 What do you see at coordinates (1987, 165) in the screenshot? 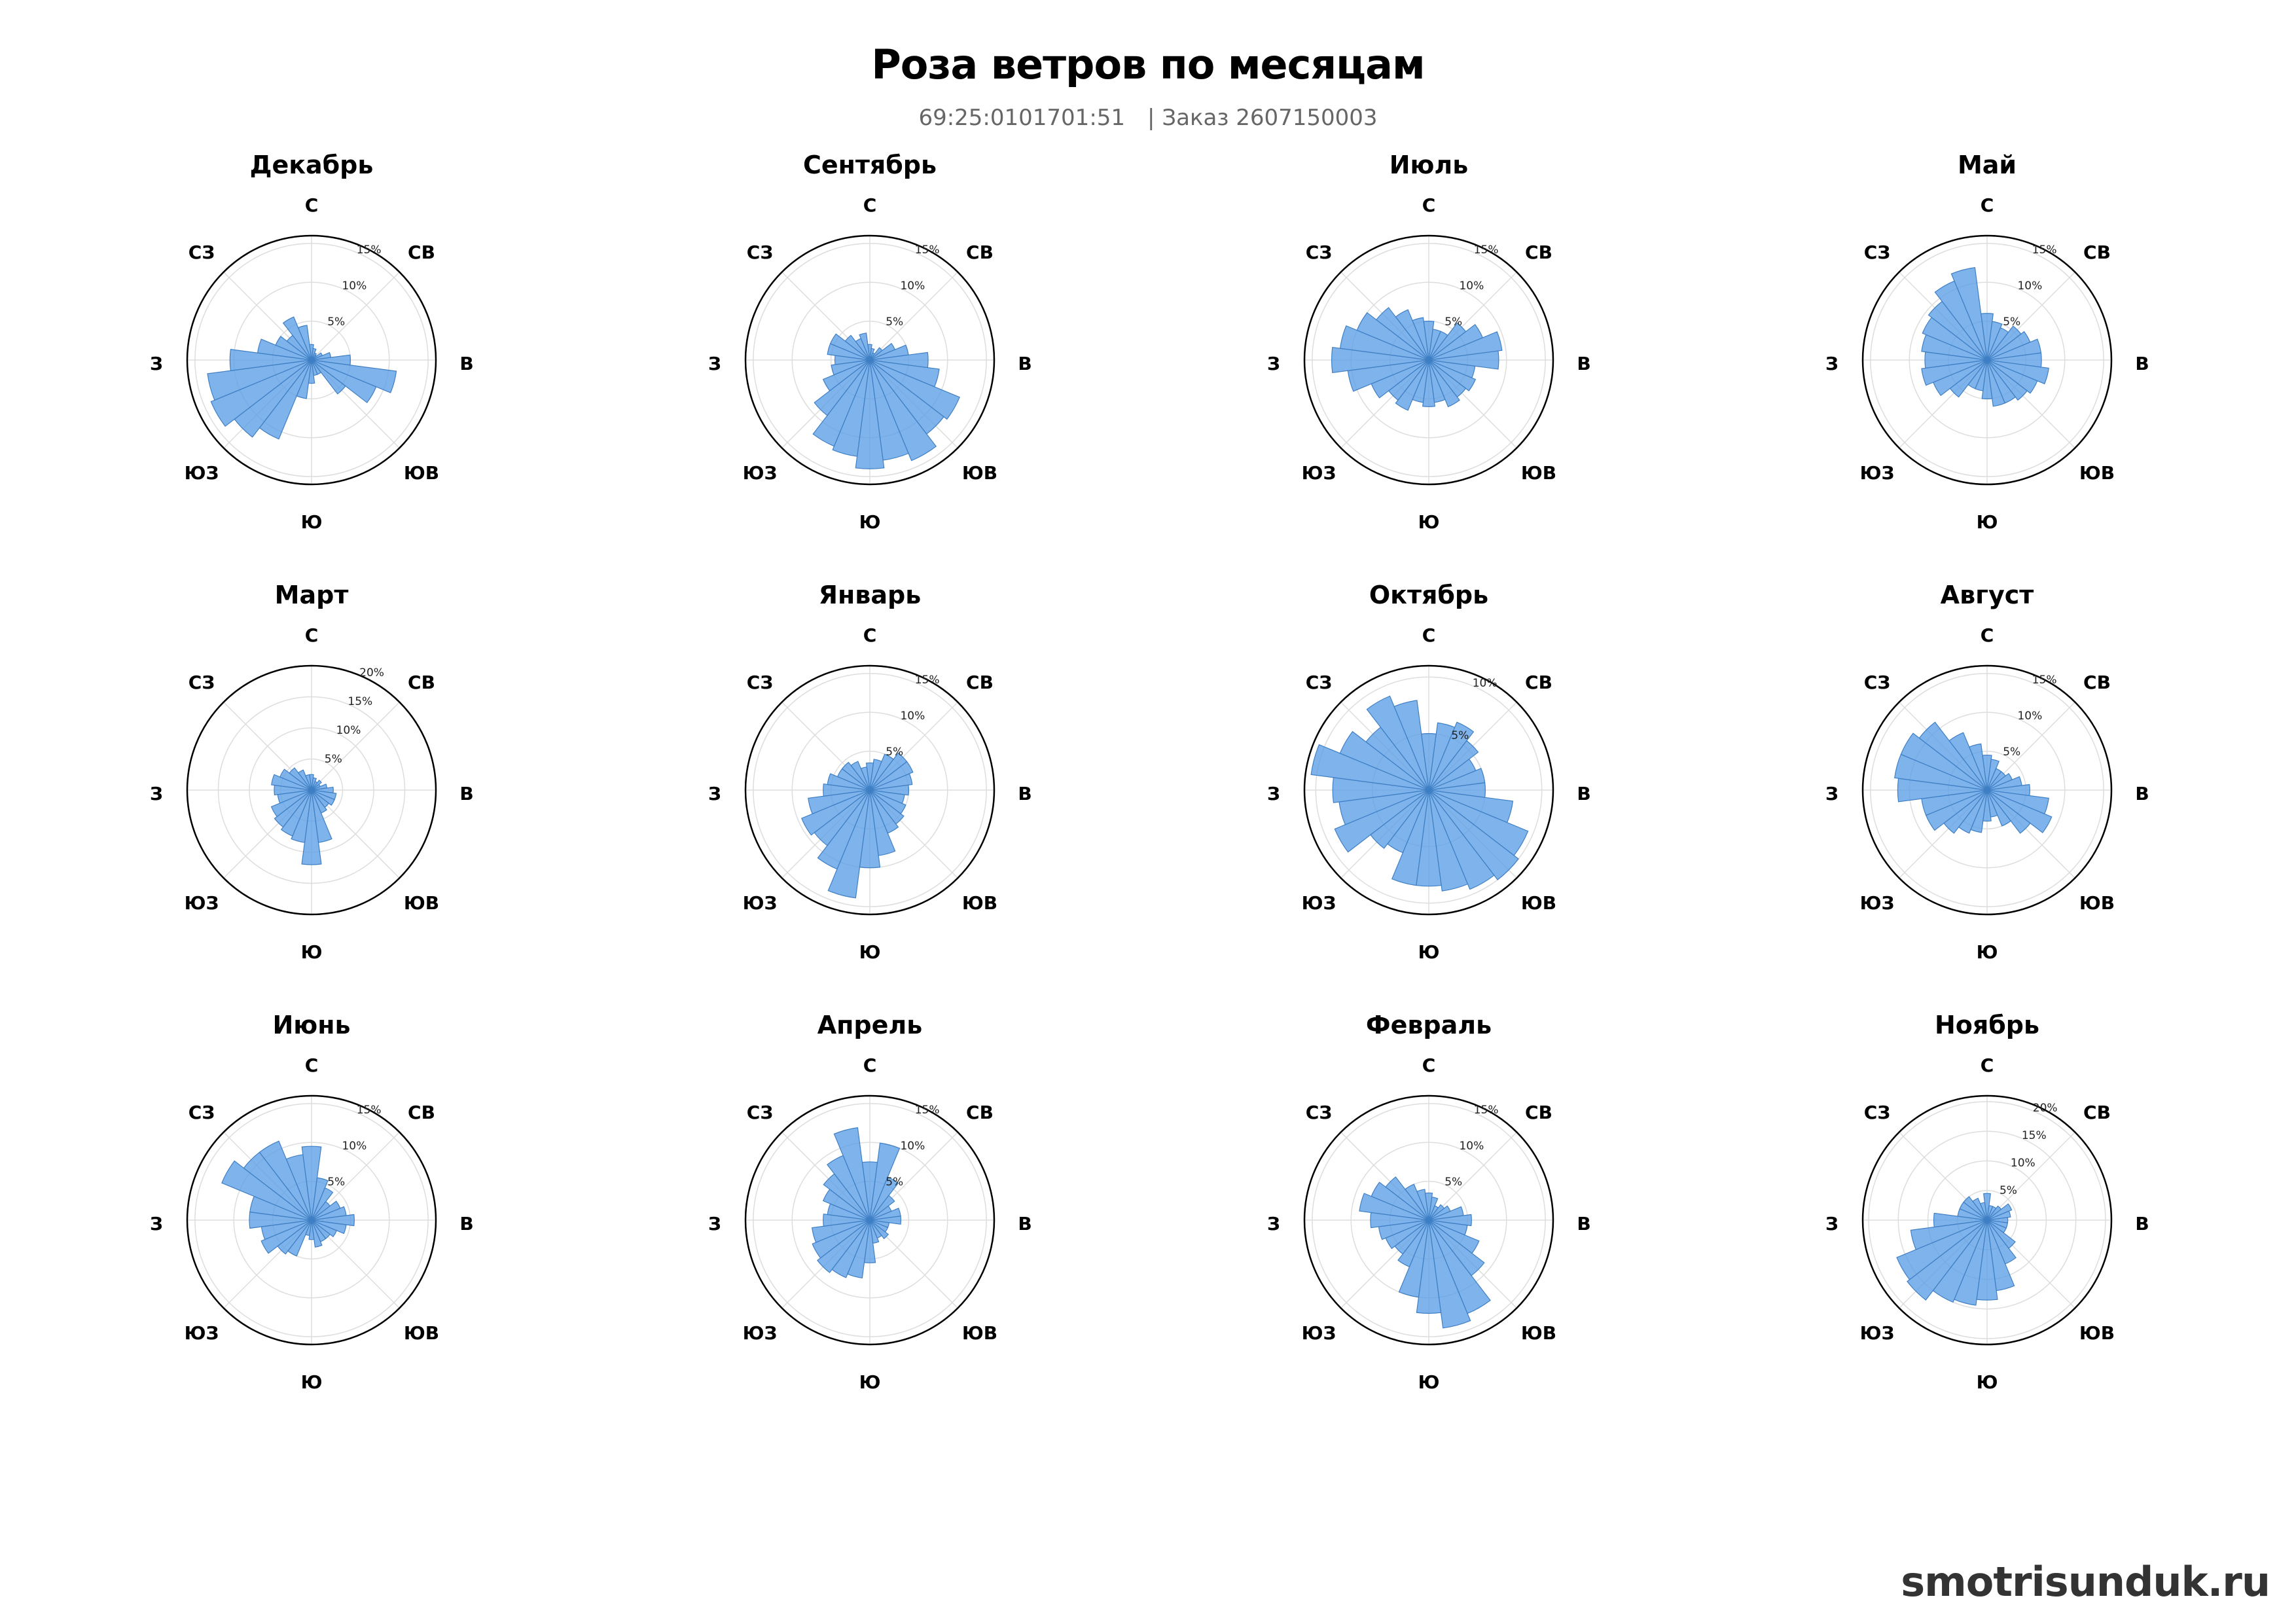
I see `chart-title: Май` at bounding box center [1987, 165].